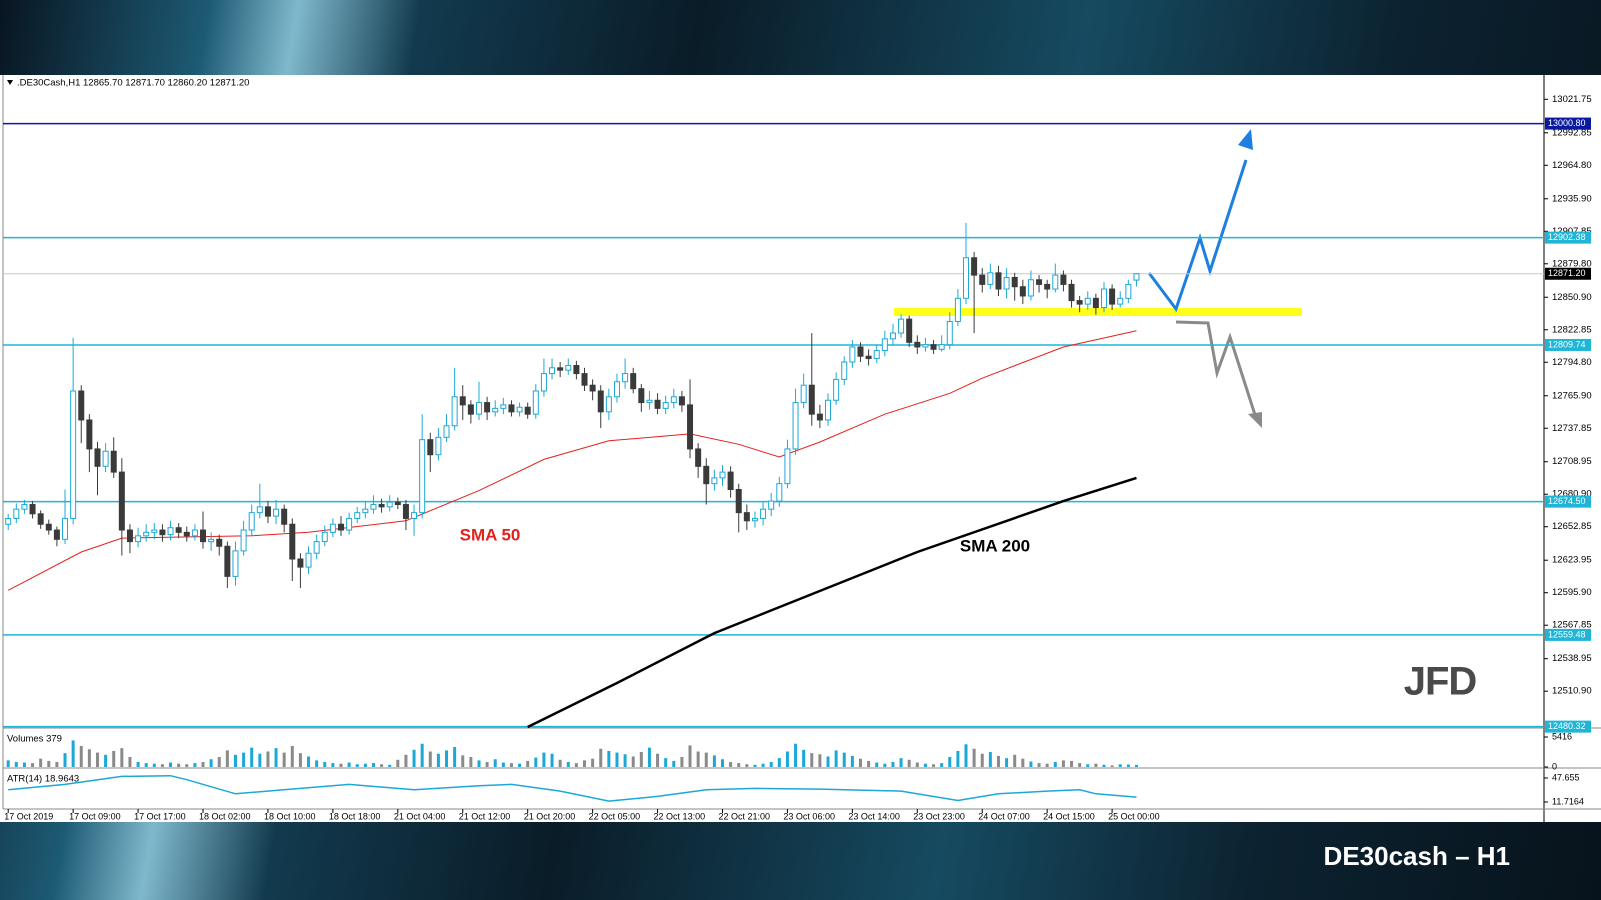 This screenshot has height=900, width=1601. Describe the element at coordinates (1417, 856) in the screenshot. I see `footer-title: DE30cash – H1` at that location.